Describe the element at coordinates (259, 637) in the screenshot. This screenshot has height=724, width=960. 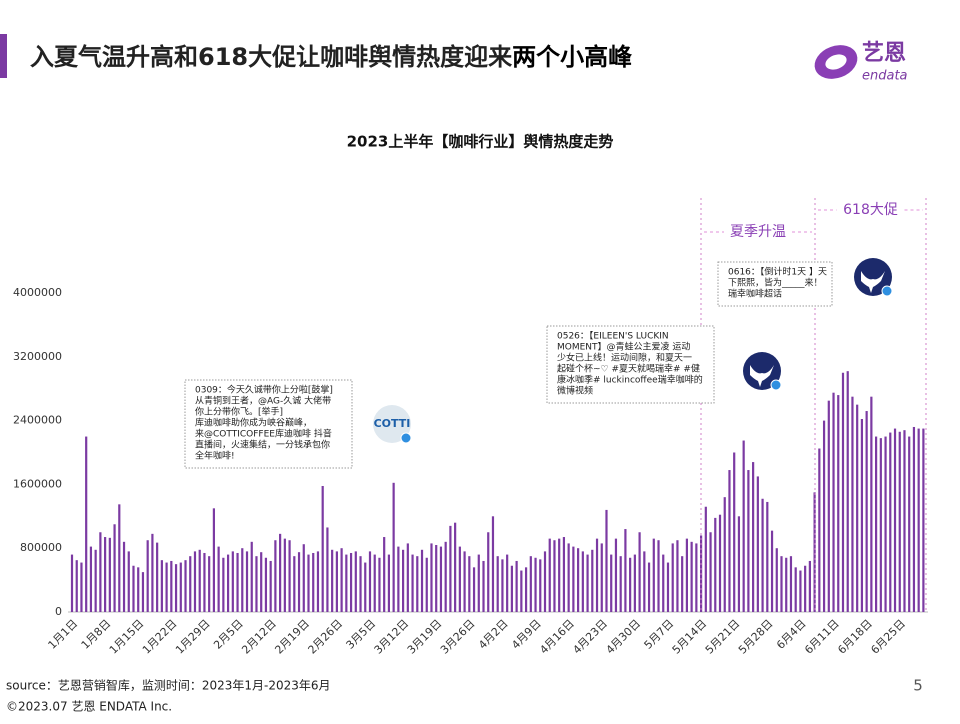
I see `x-tick-label: 2月12日` at that location.